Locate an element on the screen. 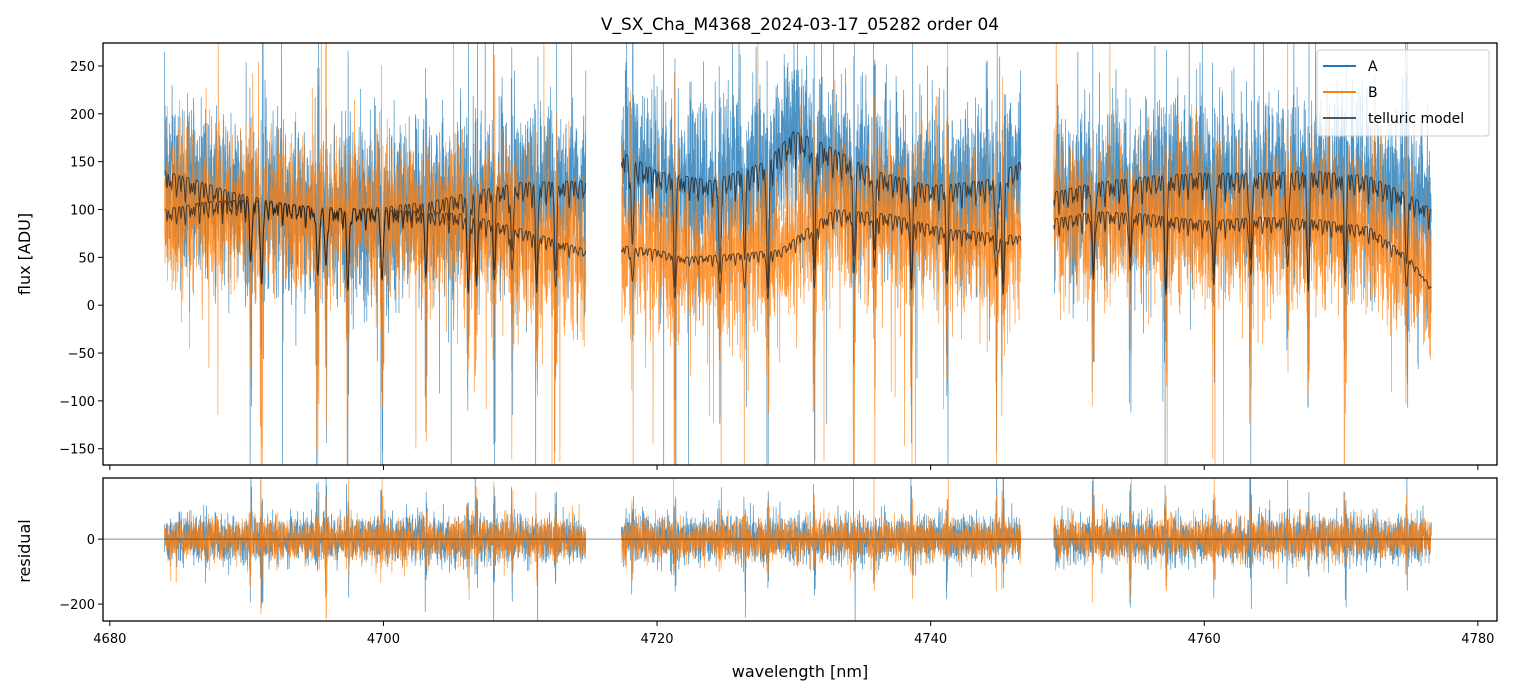 Image resolution: width=1514 pixels, height=696 pixels. bottom-ytick-label: 0 is located at coordinates (91, 540).